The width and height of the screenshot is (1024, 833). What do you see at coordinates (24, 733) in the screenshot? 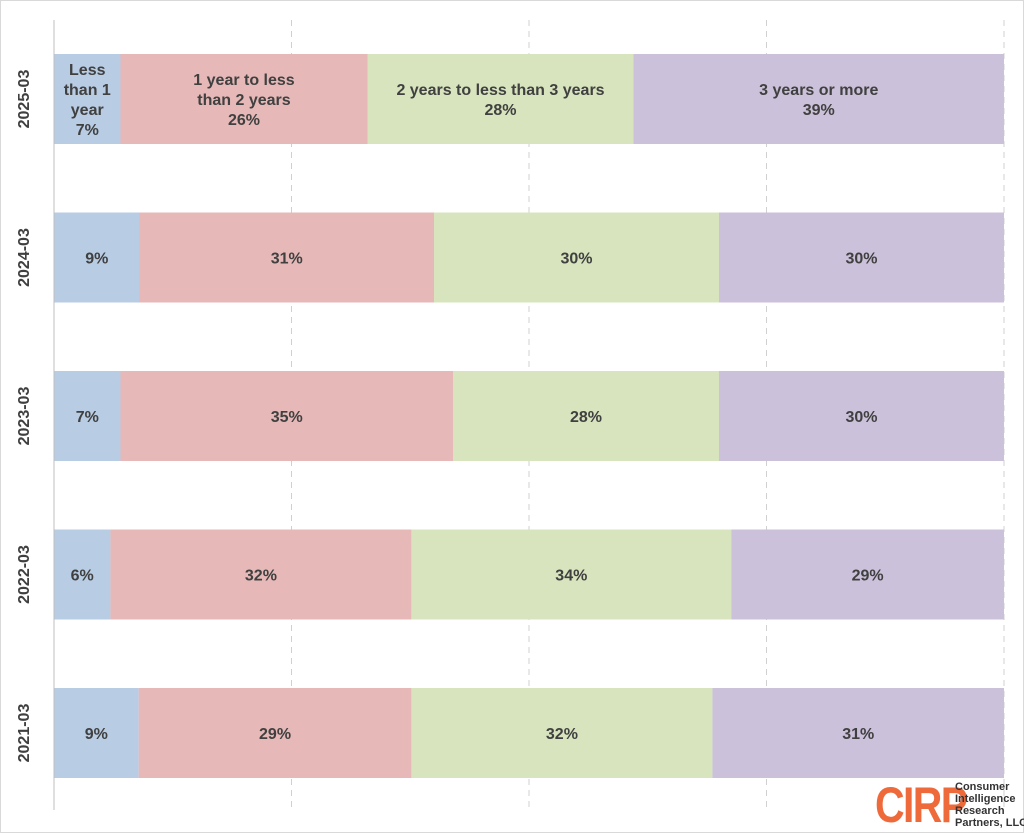
I see `category-label: 2021-03` at bounding box center [24, 733].